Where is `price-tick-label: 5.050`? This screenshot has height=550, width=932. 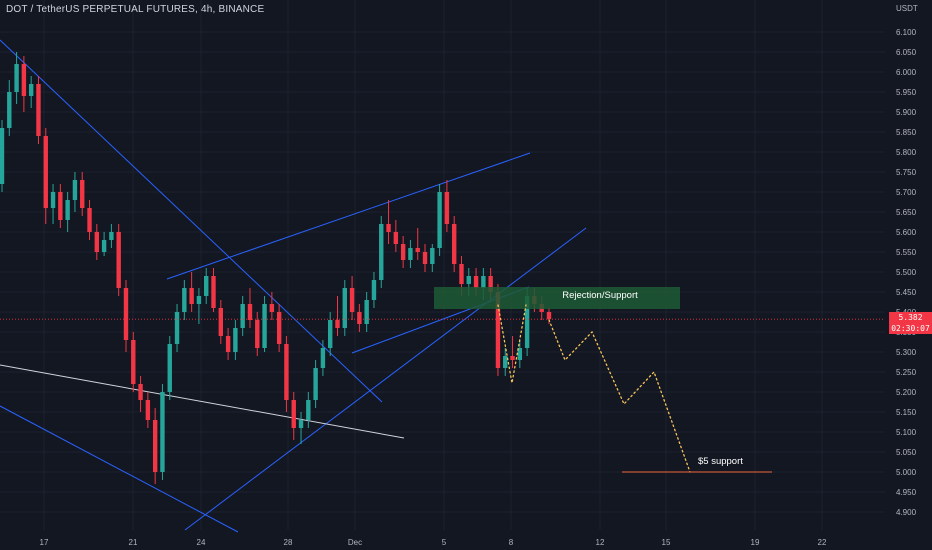
price-tick-label: 5.050 is located at coordinates (906, 452).